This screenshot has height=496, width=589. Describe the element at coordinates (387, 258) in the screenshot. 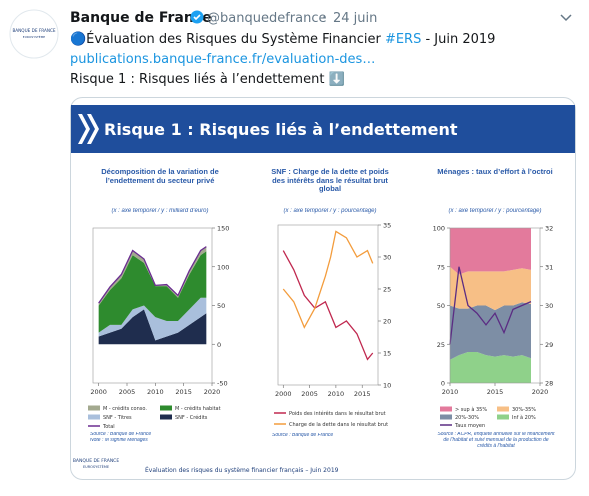

I see `y-tick-label: 30` at that location.